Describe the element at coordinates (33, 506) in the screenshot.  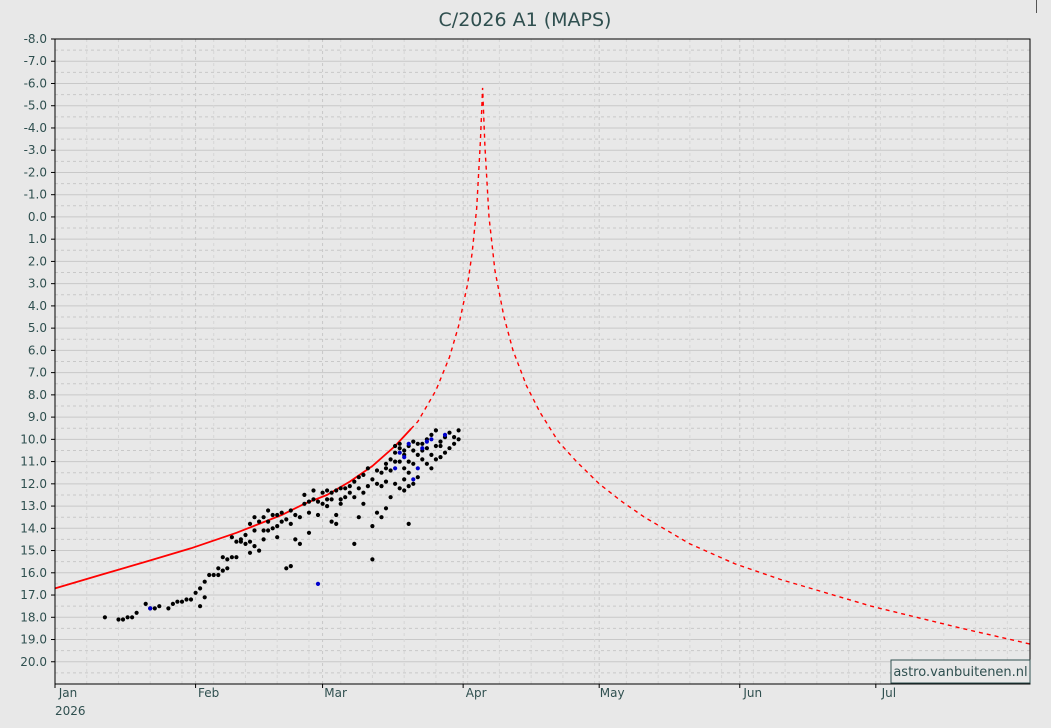
I see `y-tick-label: 13.0` at that location.